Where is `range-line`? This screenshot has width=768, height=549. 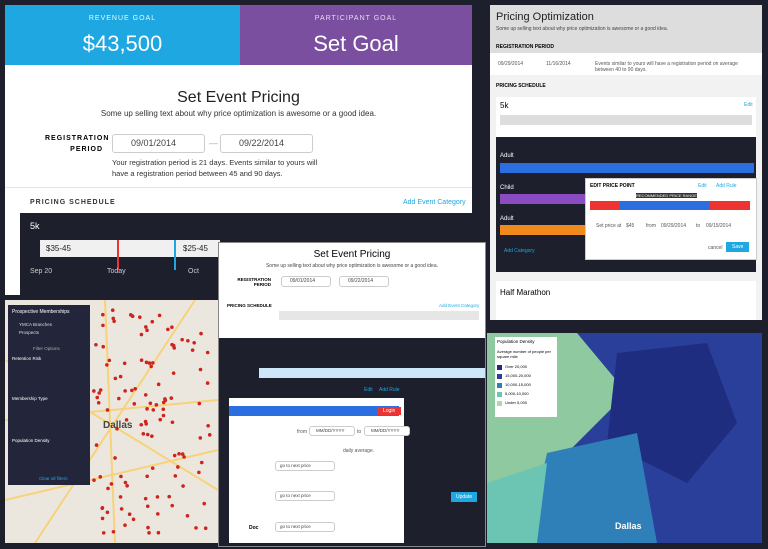 range-line is located at coordinates (175, 255).